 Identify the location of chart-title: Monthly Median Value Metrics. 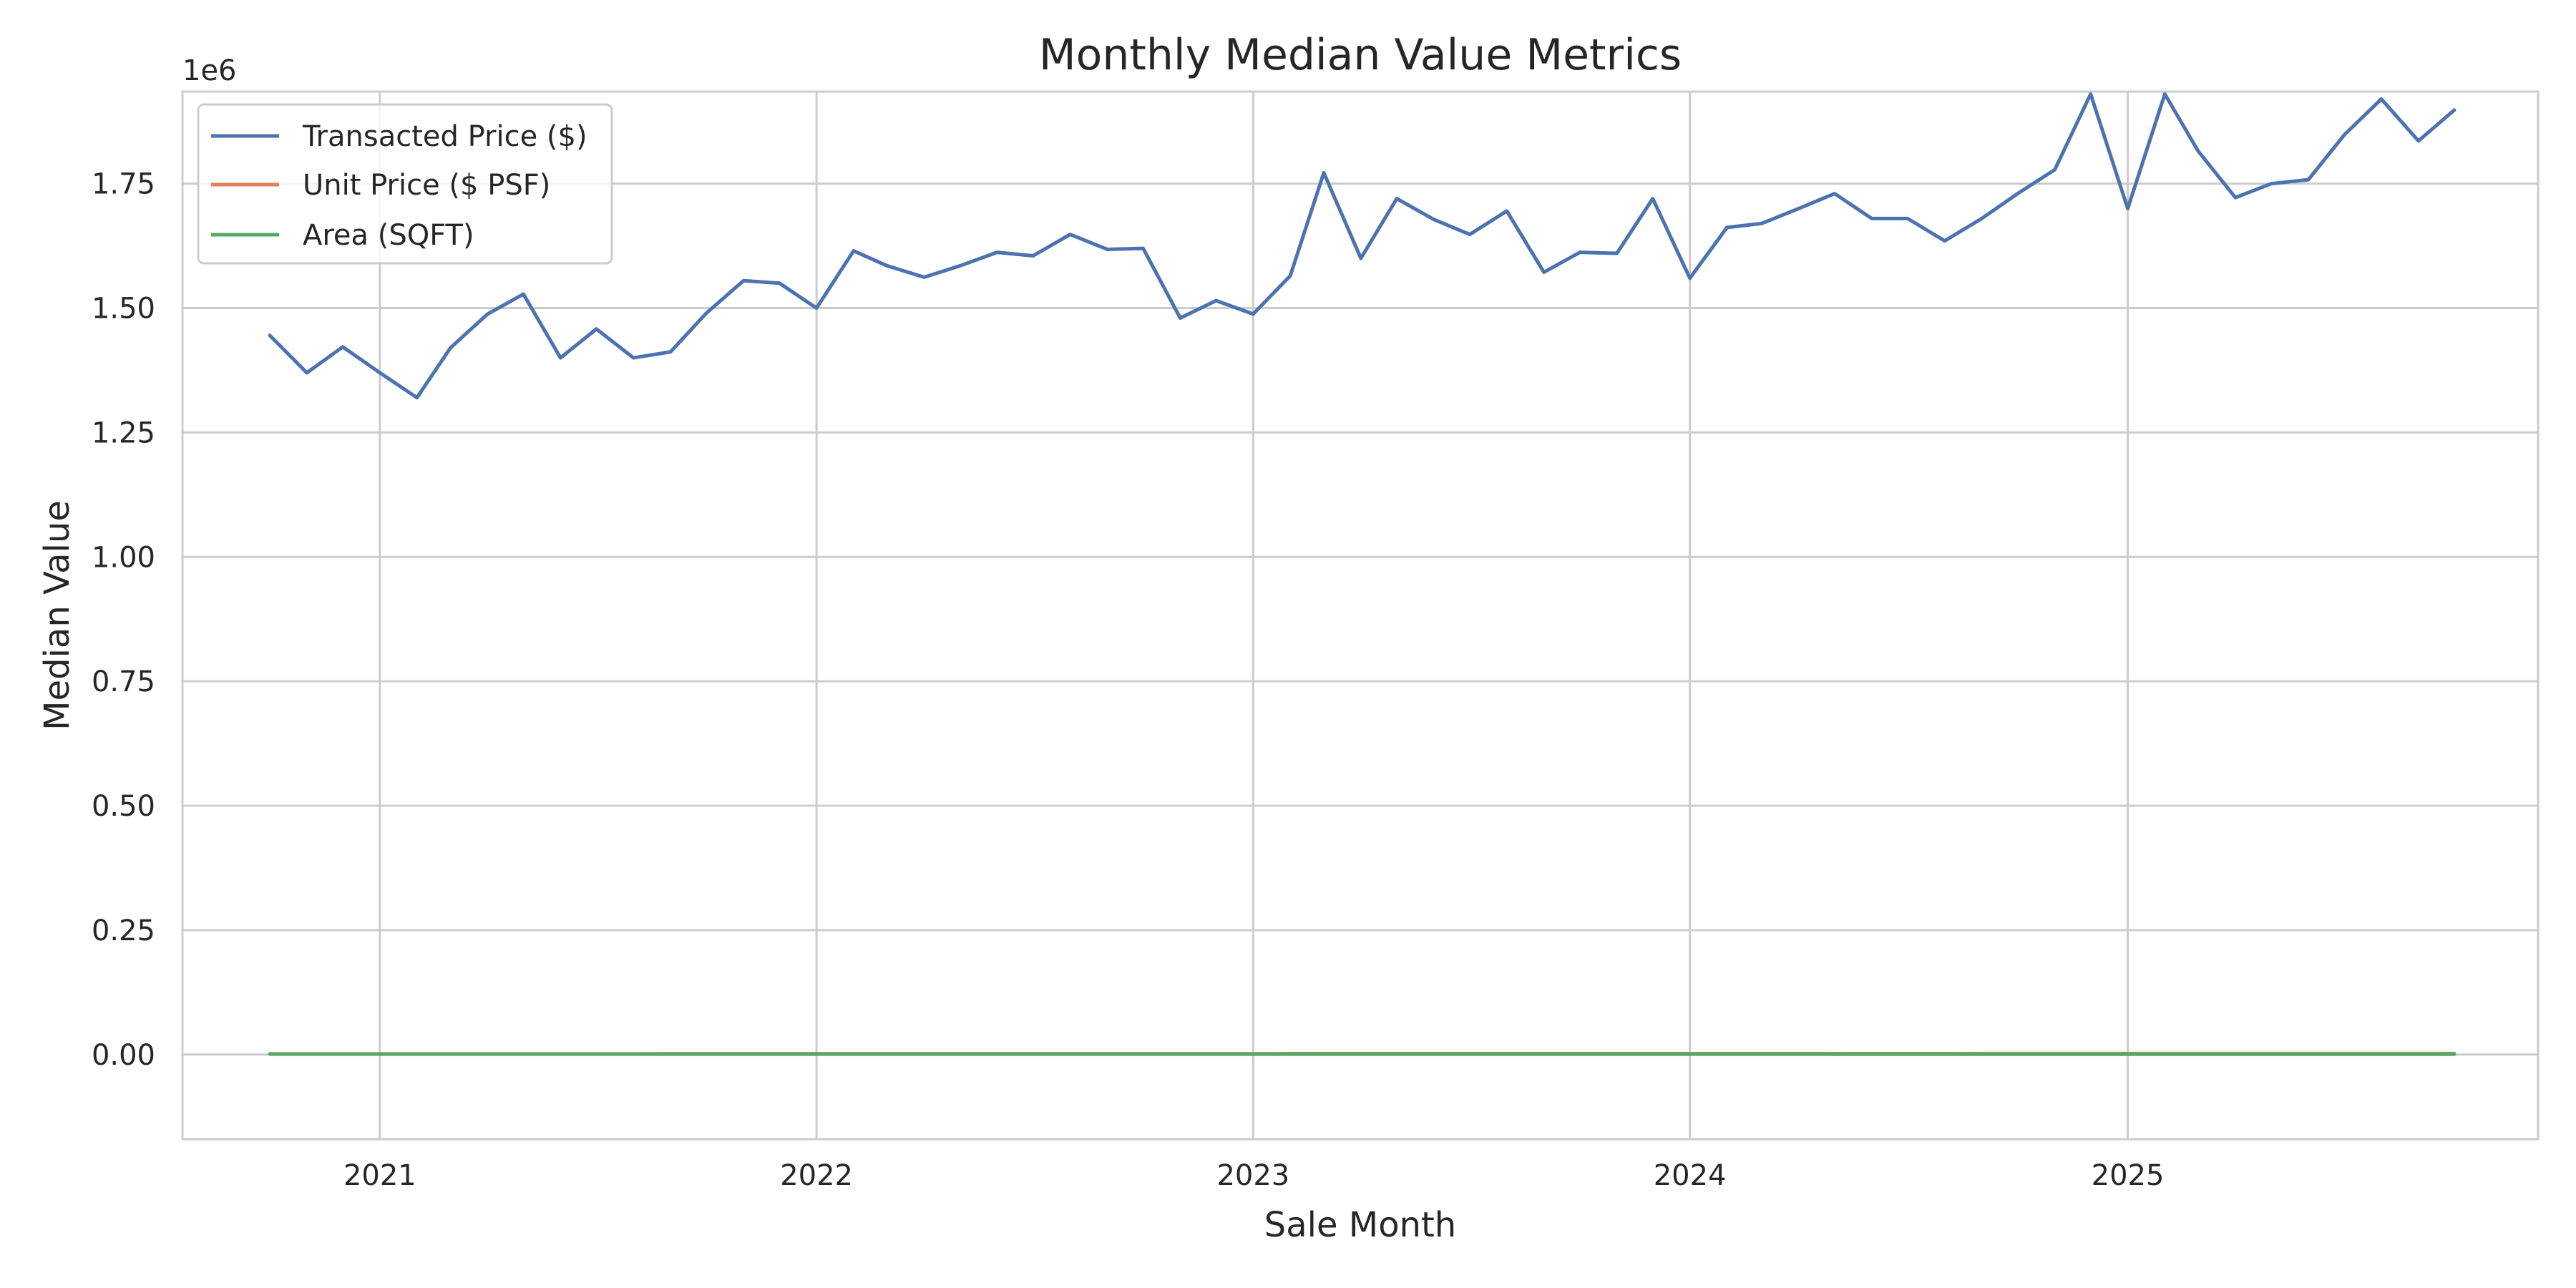
(1360, 55).